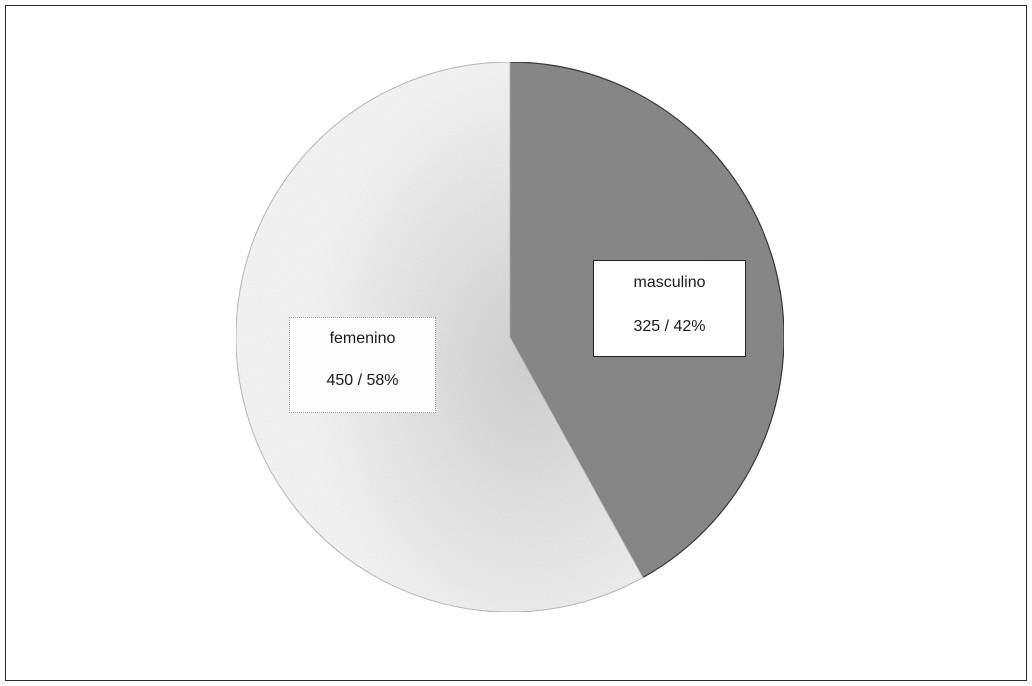  Describe the element at coordinates (669, 308) in the screenshot. I see `slice-label-masculino: masculino 325 / 42%` at that location.